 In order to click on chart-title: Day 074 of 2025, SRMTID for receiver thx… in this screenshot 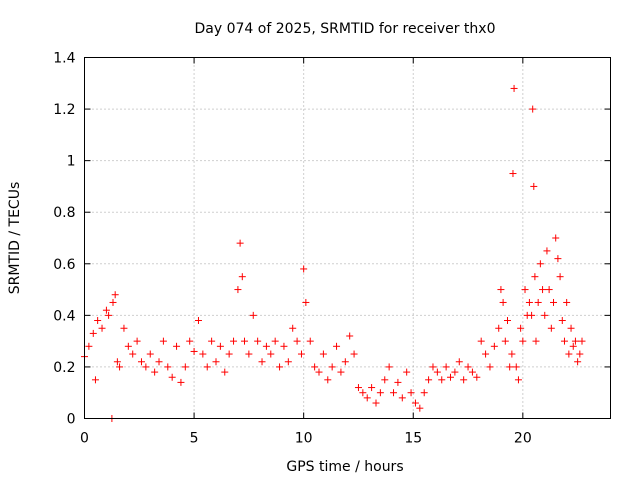, I will do `click(345, 29)`.